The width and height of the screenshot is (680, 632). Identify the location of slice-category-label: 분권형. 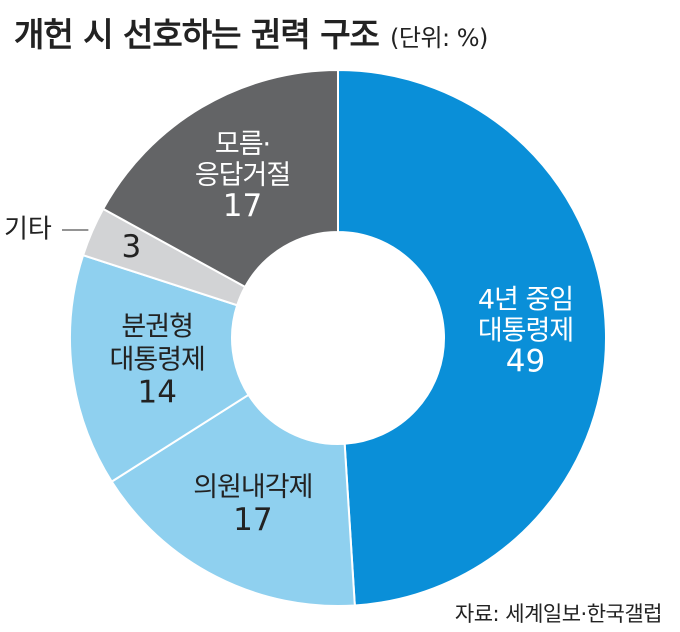
(157, 326).